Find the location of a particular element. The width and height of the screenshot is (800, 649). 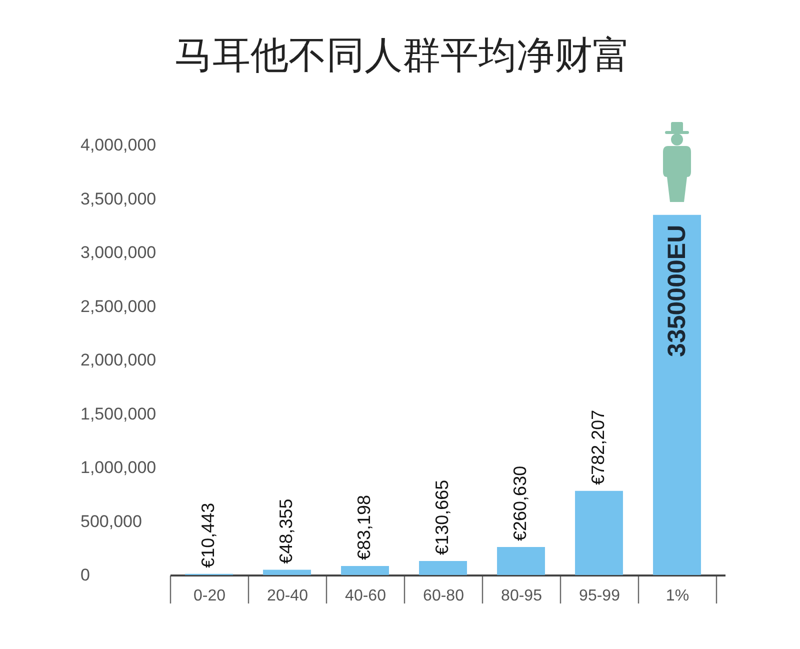

y-tick-label: 1,000,000 is located at coordinates (118, 467).